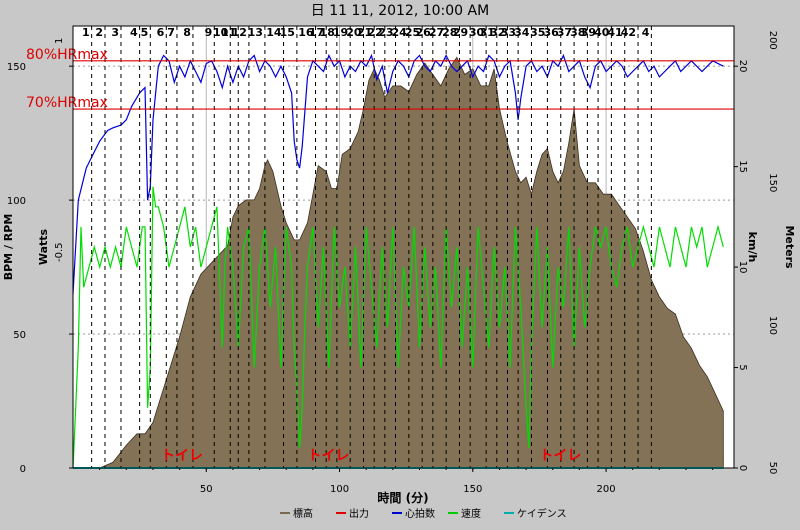 The height and width of the screenshot is (530, 800). What do you see at coordinates (772, 325) in the screenshot?
I see `meters-tick-label: 100` at bounding box center [772, 325].